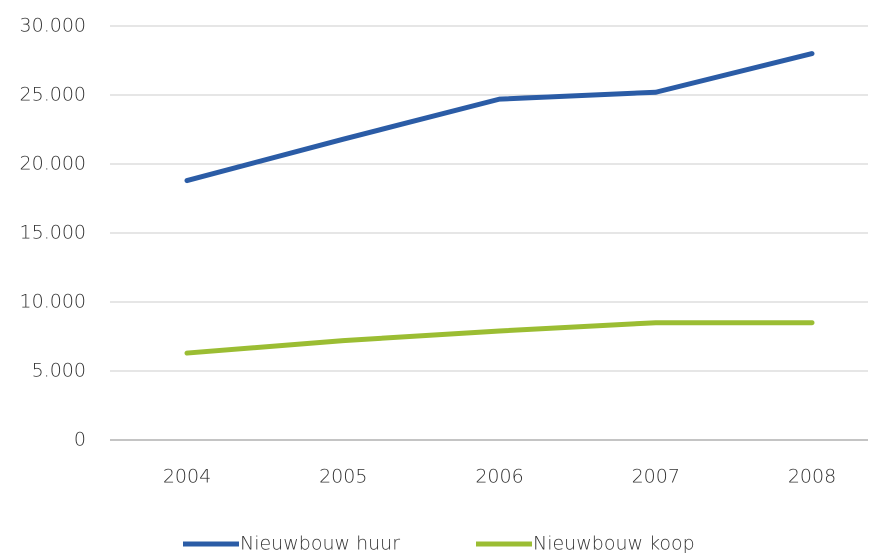 The width and height of the screenshot is (882, 555). I want to click on series-line, so click(499, 338).